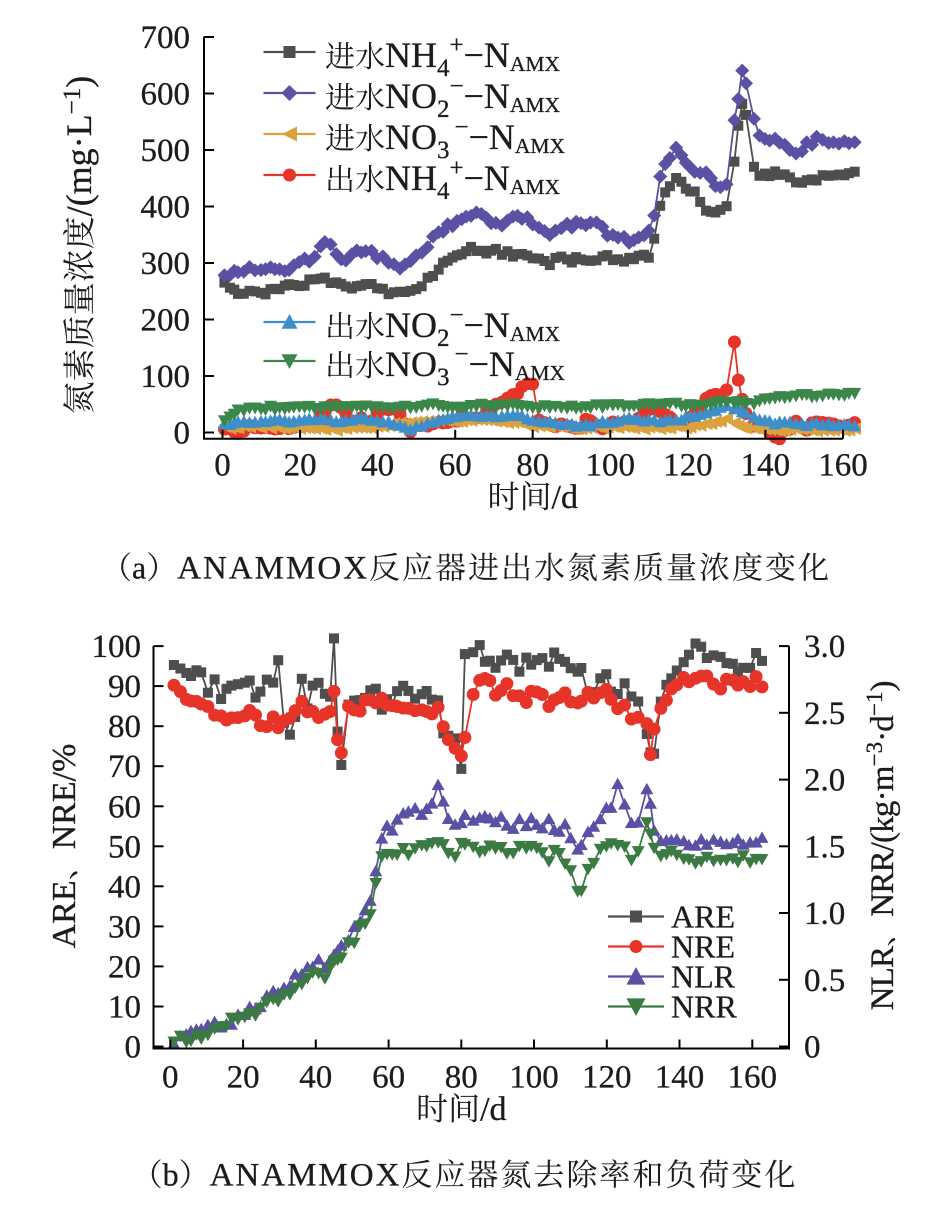 The width and height of the screenshot is (945, 1227). What do you see at coordinates (824, 781) in the screenshot?
I see `svg-text: 2.0` at bounding box center [824, 781].